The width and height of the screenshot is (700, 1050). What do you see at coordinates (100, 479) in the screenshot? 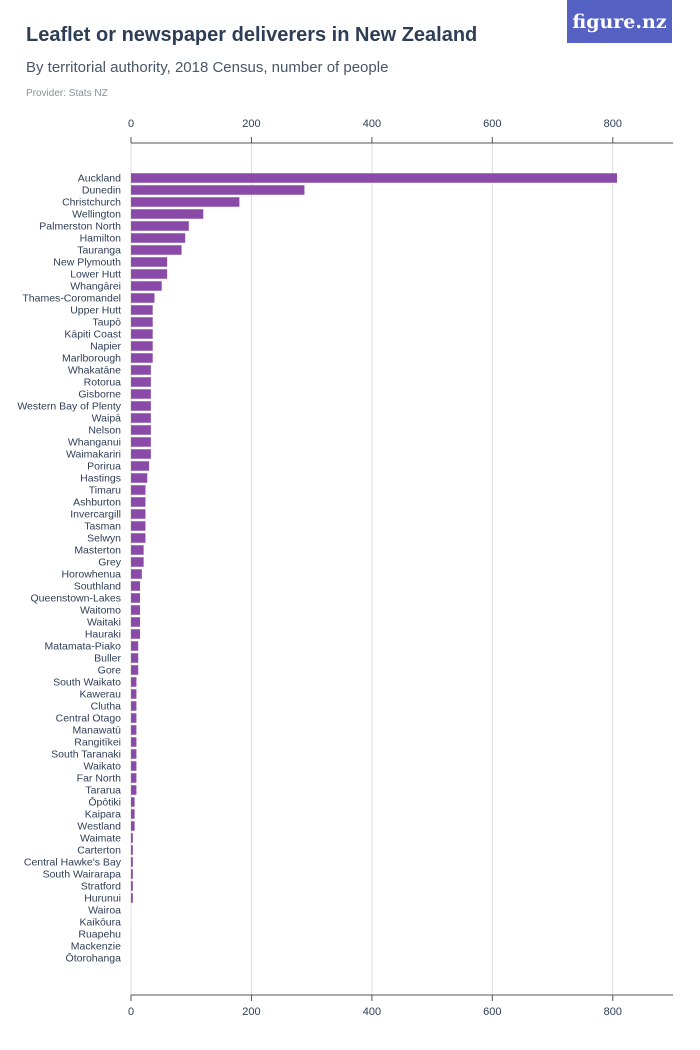
I see `category-label: Hastings` at bounding box center [100, 479].